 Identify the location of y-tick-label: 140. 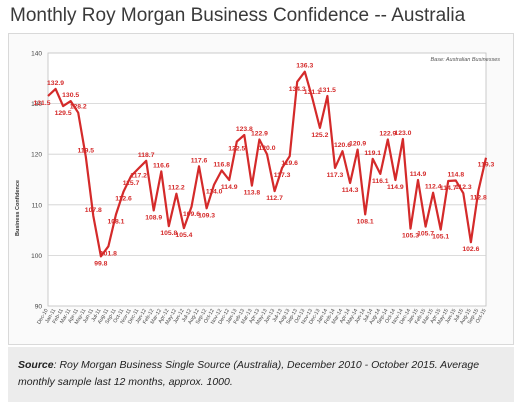
(36, 54).